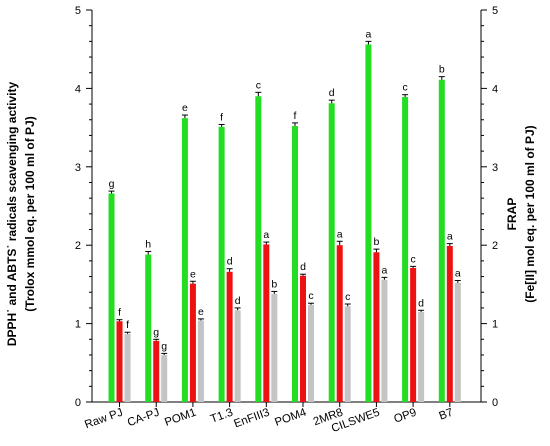  I want to click on bar-group: d a c, so click(339, 245).